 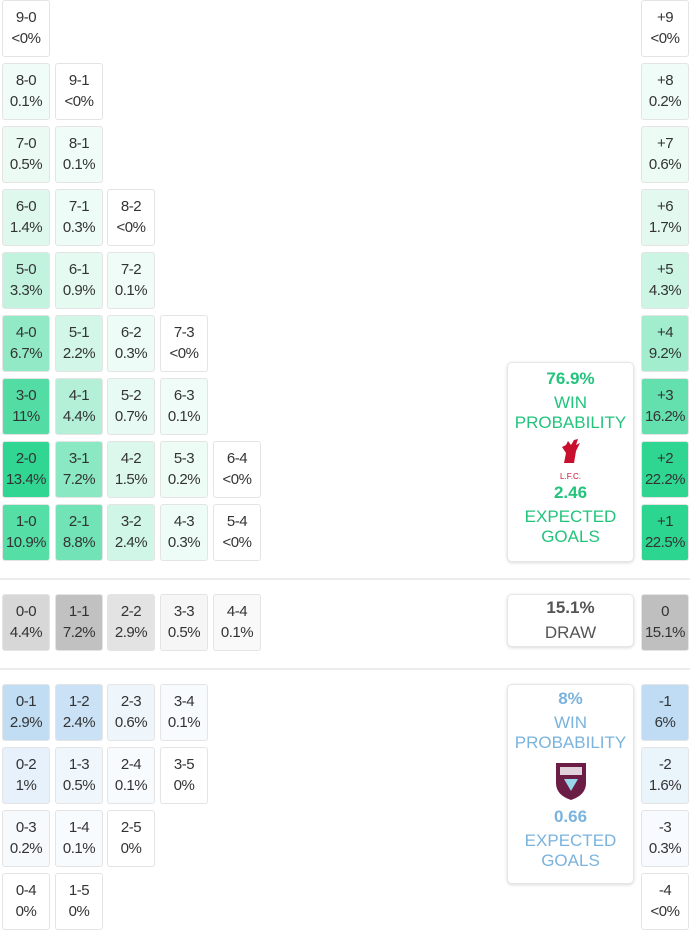 I want to click on scoreline-cell: 4-4 0.1%, so click(x=237, y=622).